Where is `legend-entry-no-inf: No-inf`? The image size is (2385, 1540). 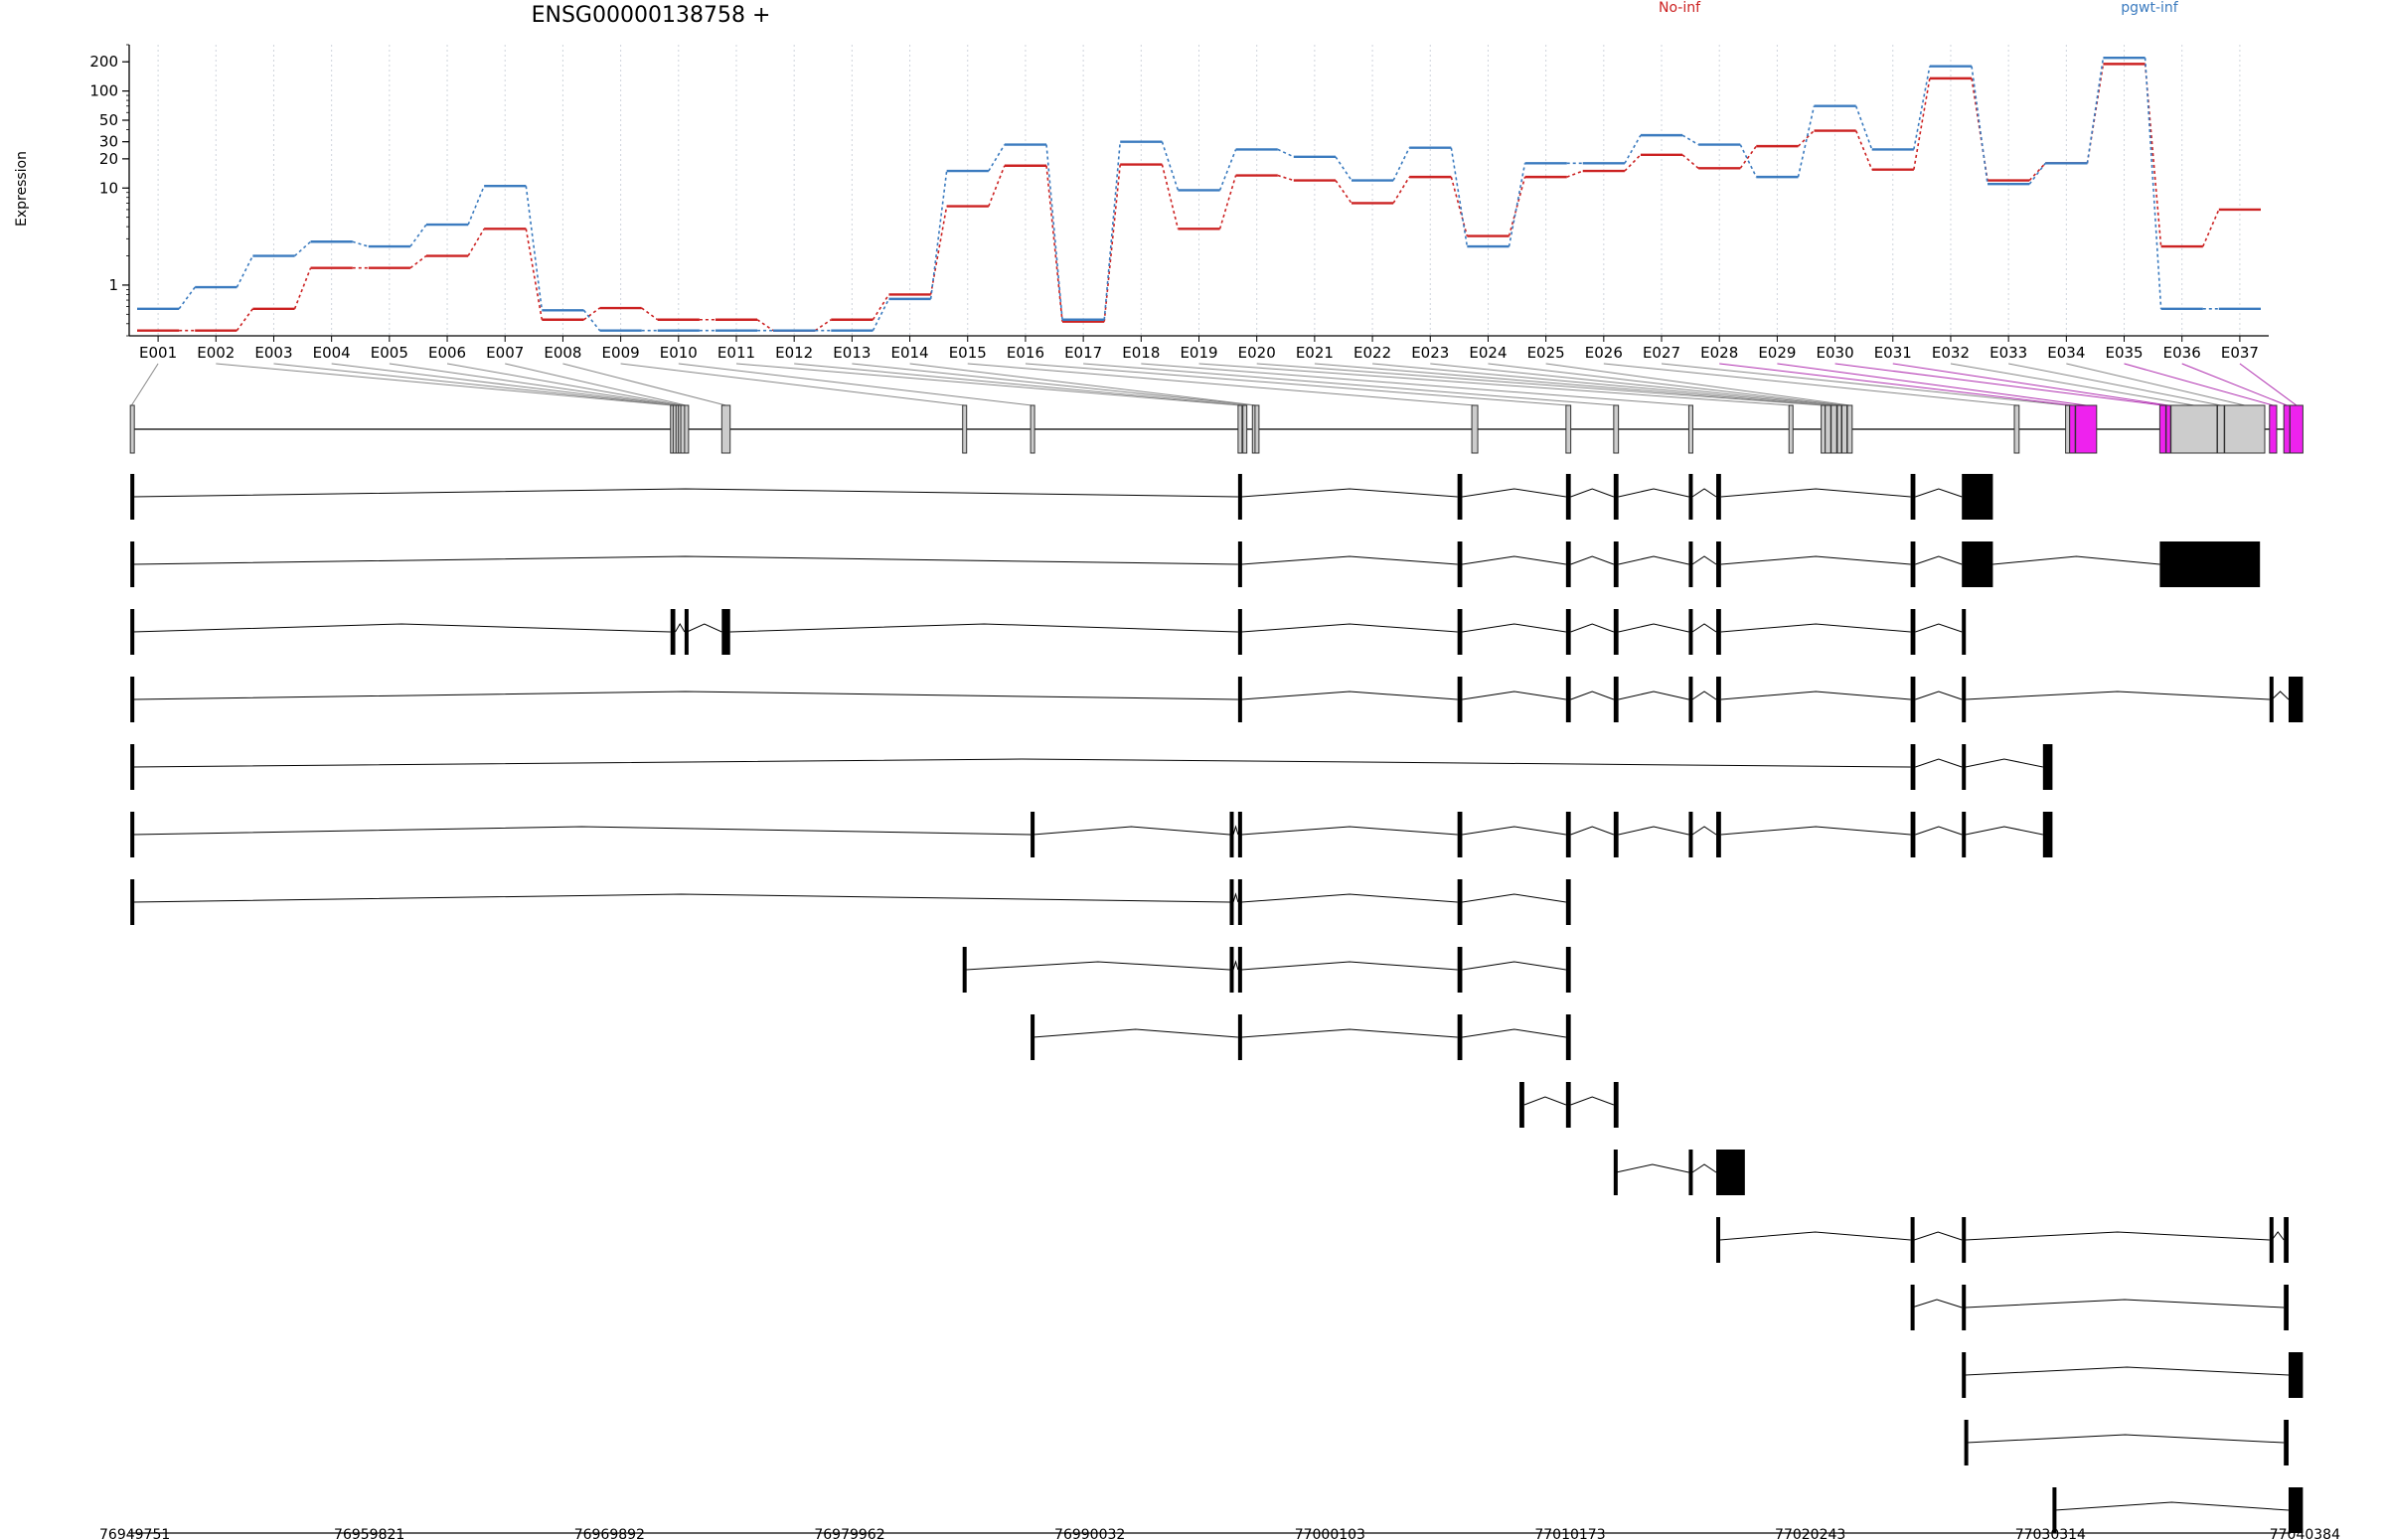
legend-entry-no-inf: No-inf is located at coordinates (1680, 8).